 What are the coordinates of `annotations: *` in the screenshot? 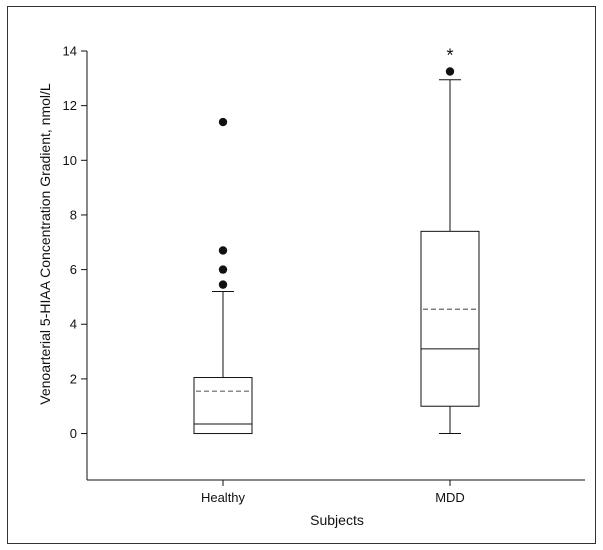 It's located at (449, 56).